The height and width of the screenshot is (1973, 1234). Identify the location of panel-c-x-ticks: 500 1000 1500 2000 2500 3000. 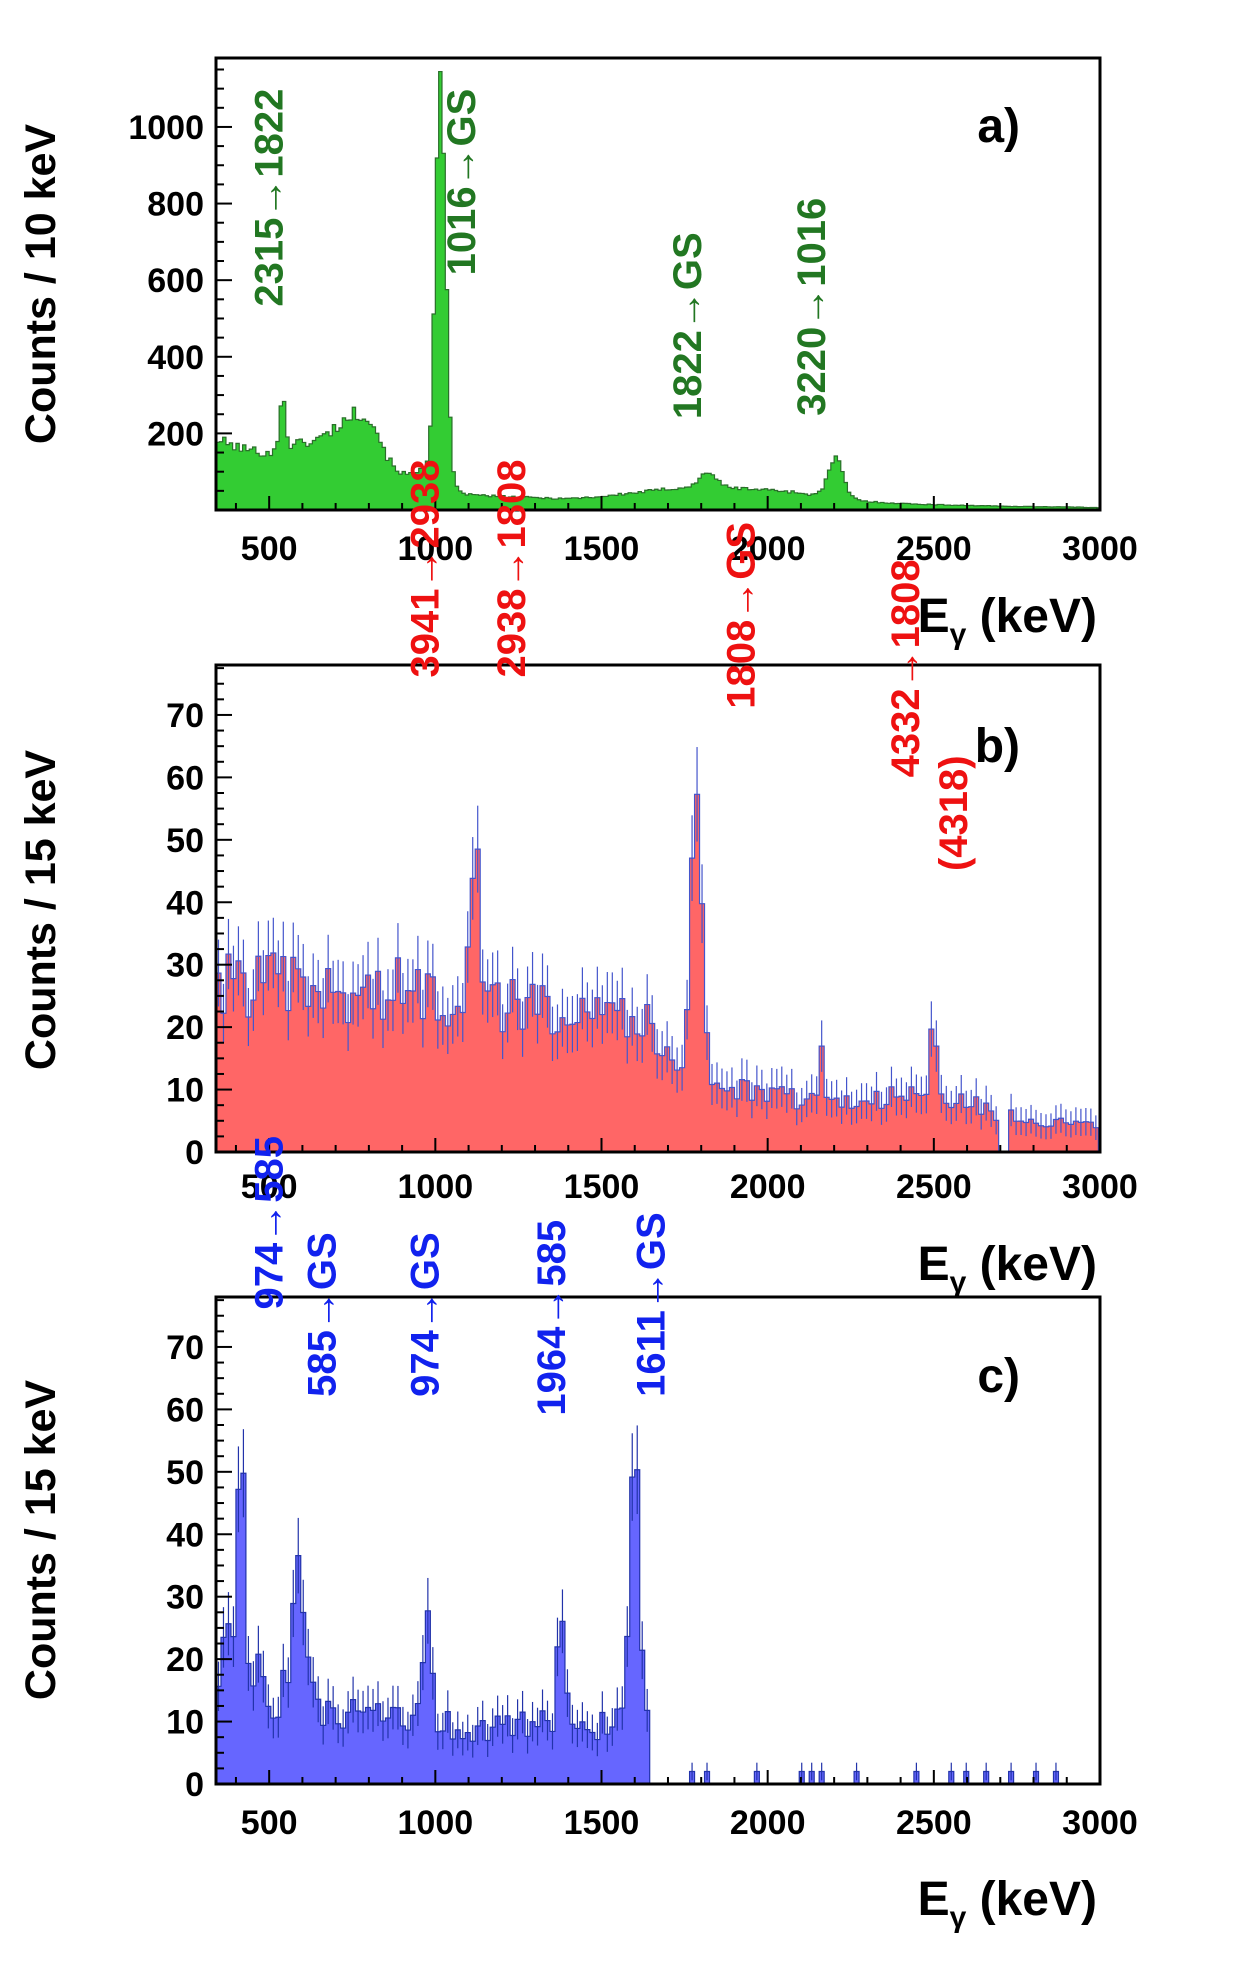
(686, 1806).